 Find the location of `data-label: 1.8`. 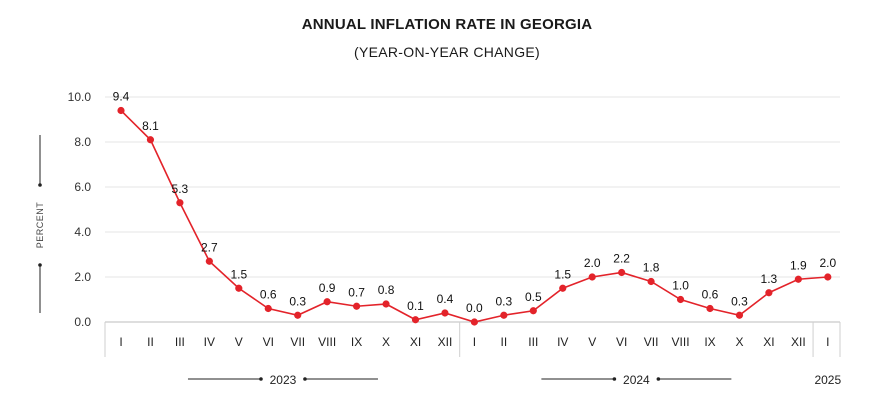

data-label: 1.8 is located at coordinates (651, 268).